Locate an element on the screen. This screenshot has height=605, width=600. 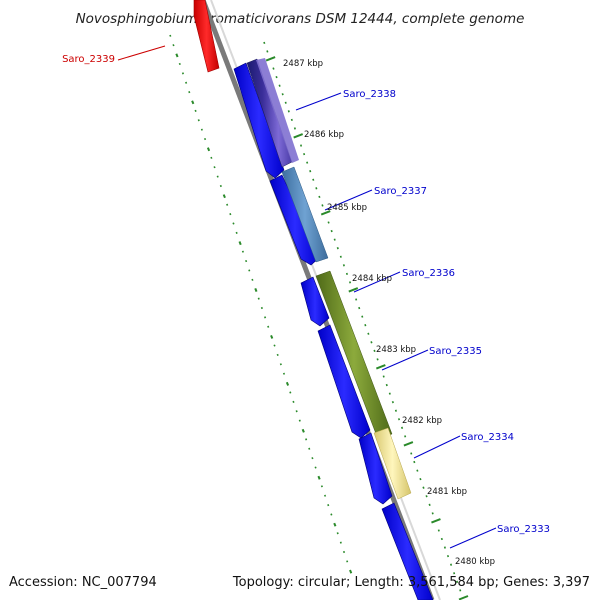
feature-bar-khaki is located at coordinates (392, 463).